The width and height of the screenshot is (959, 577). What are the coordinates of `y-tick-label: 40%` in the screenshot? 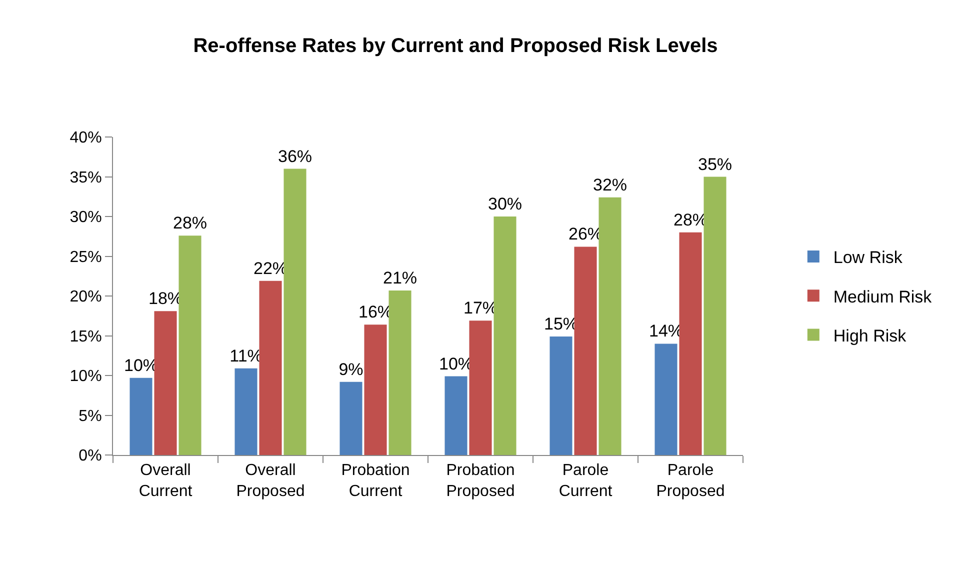 It's located at (86, 138).